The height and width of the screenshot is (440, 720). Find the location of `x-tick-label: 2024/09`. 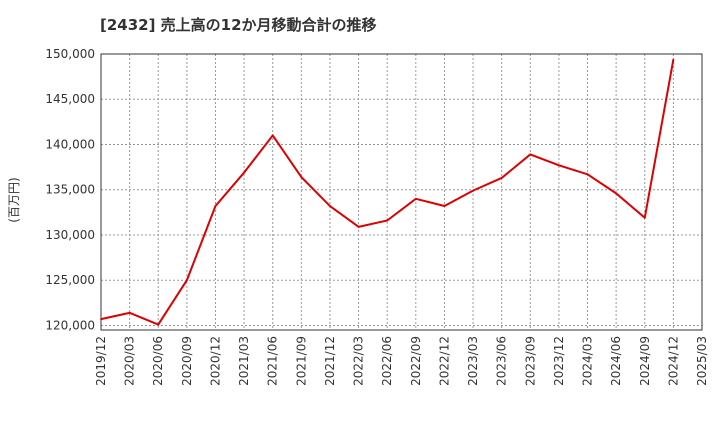

x-tick-label: 2024/09 is located at coordinates (645, 361).